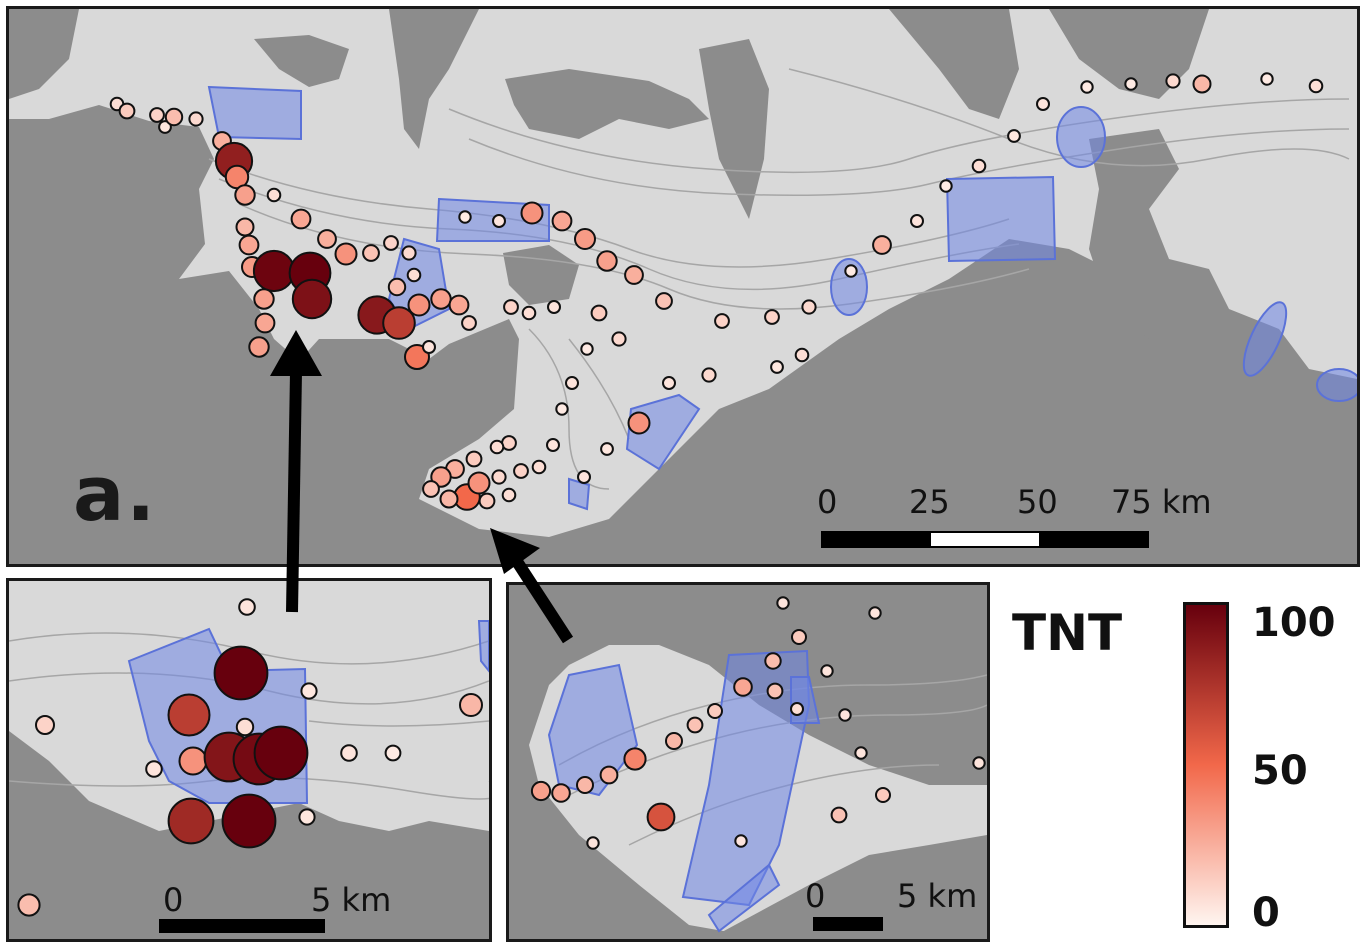  I want to click on land-north-island, so click(301, 61).